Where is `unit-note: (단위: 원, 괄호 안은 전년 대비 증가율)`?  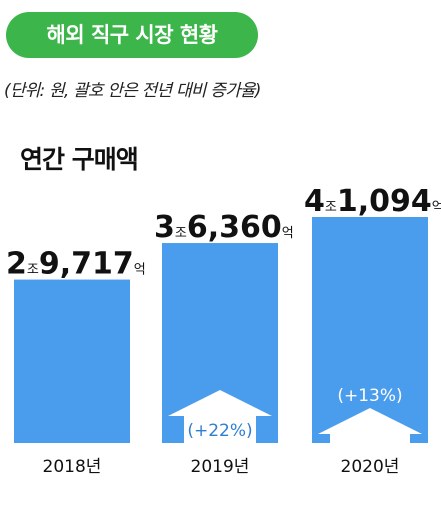 unit-note: (단위: 원, 괄호 안은 전년 대비 증가율) is located at coordinates (132, 91).